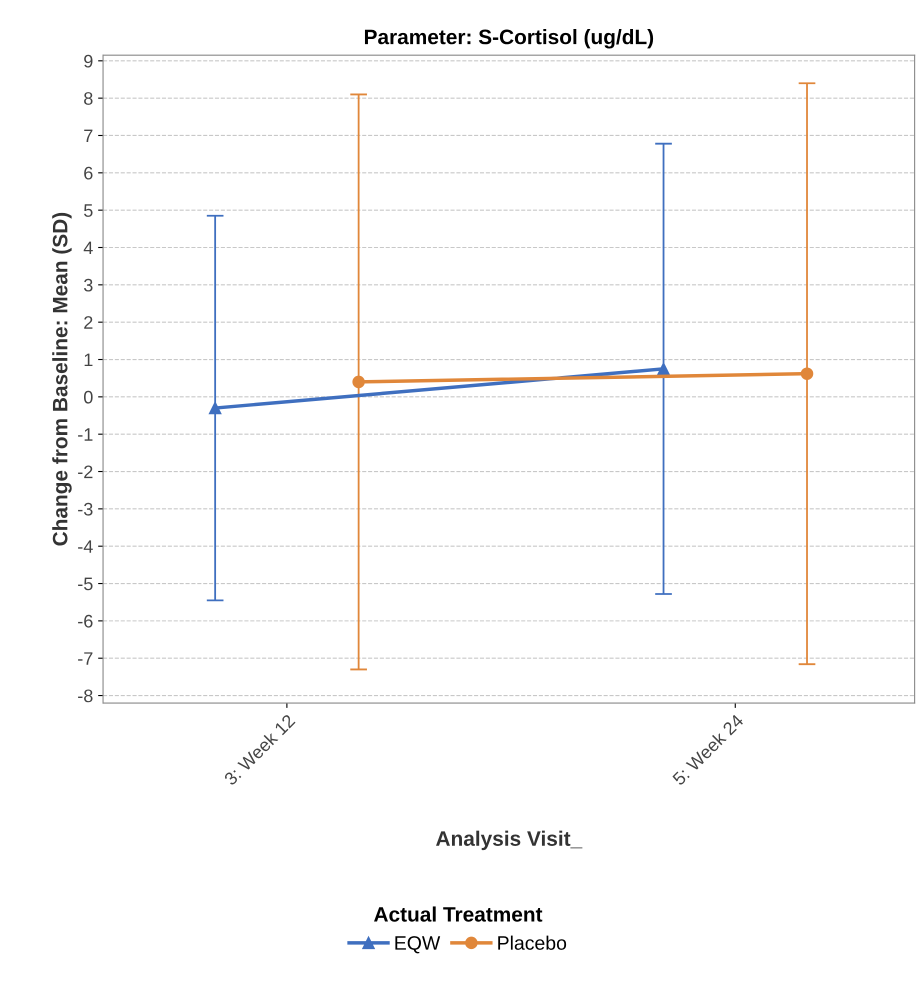  Describe the element at coordinates (532, 943) in the screenshot. I see `legend-label: Placebo` at that location.